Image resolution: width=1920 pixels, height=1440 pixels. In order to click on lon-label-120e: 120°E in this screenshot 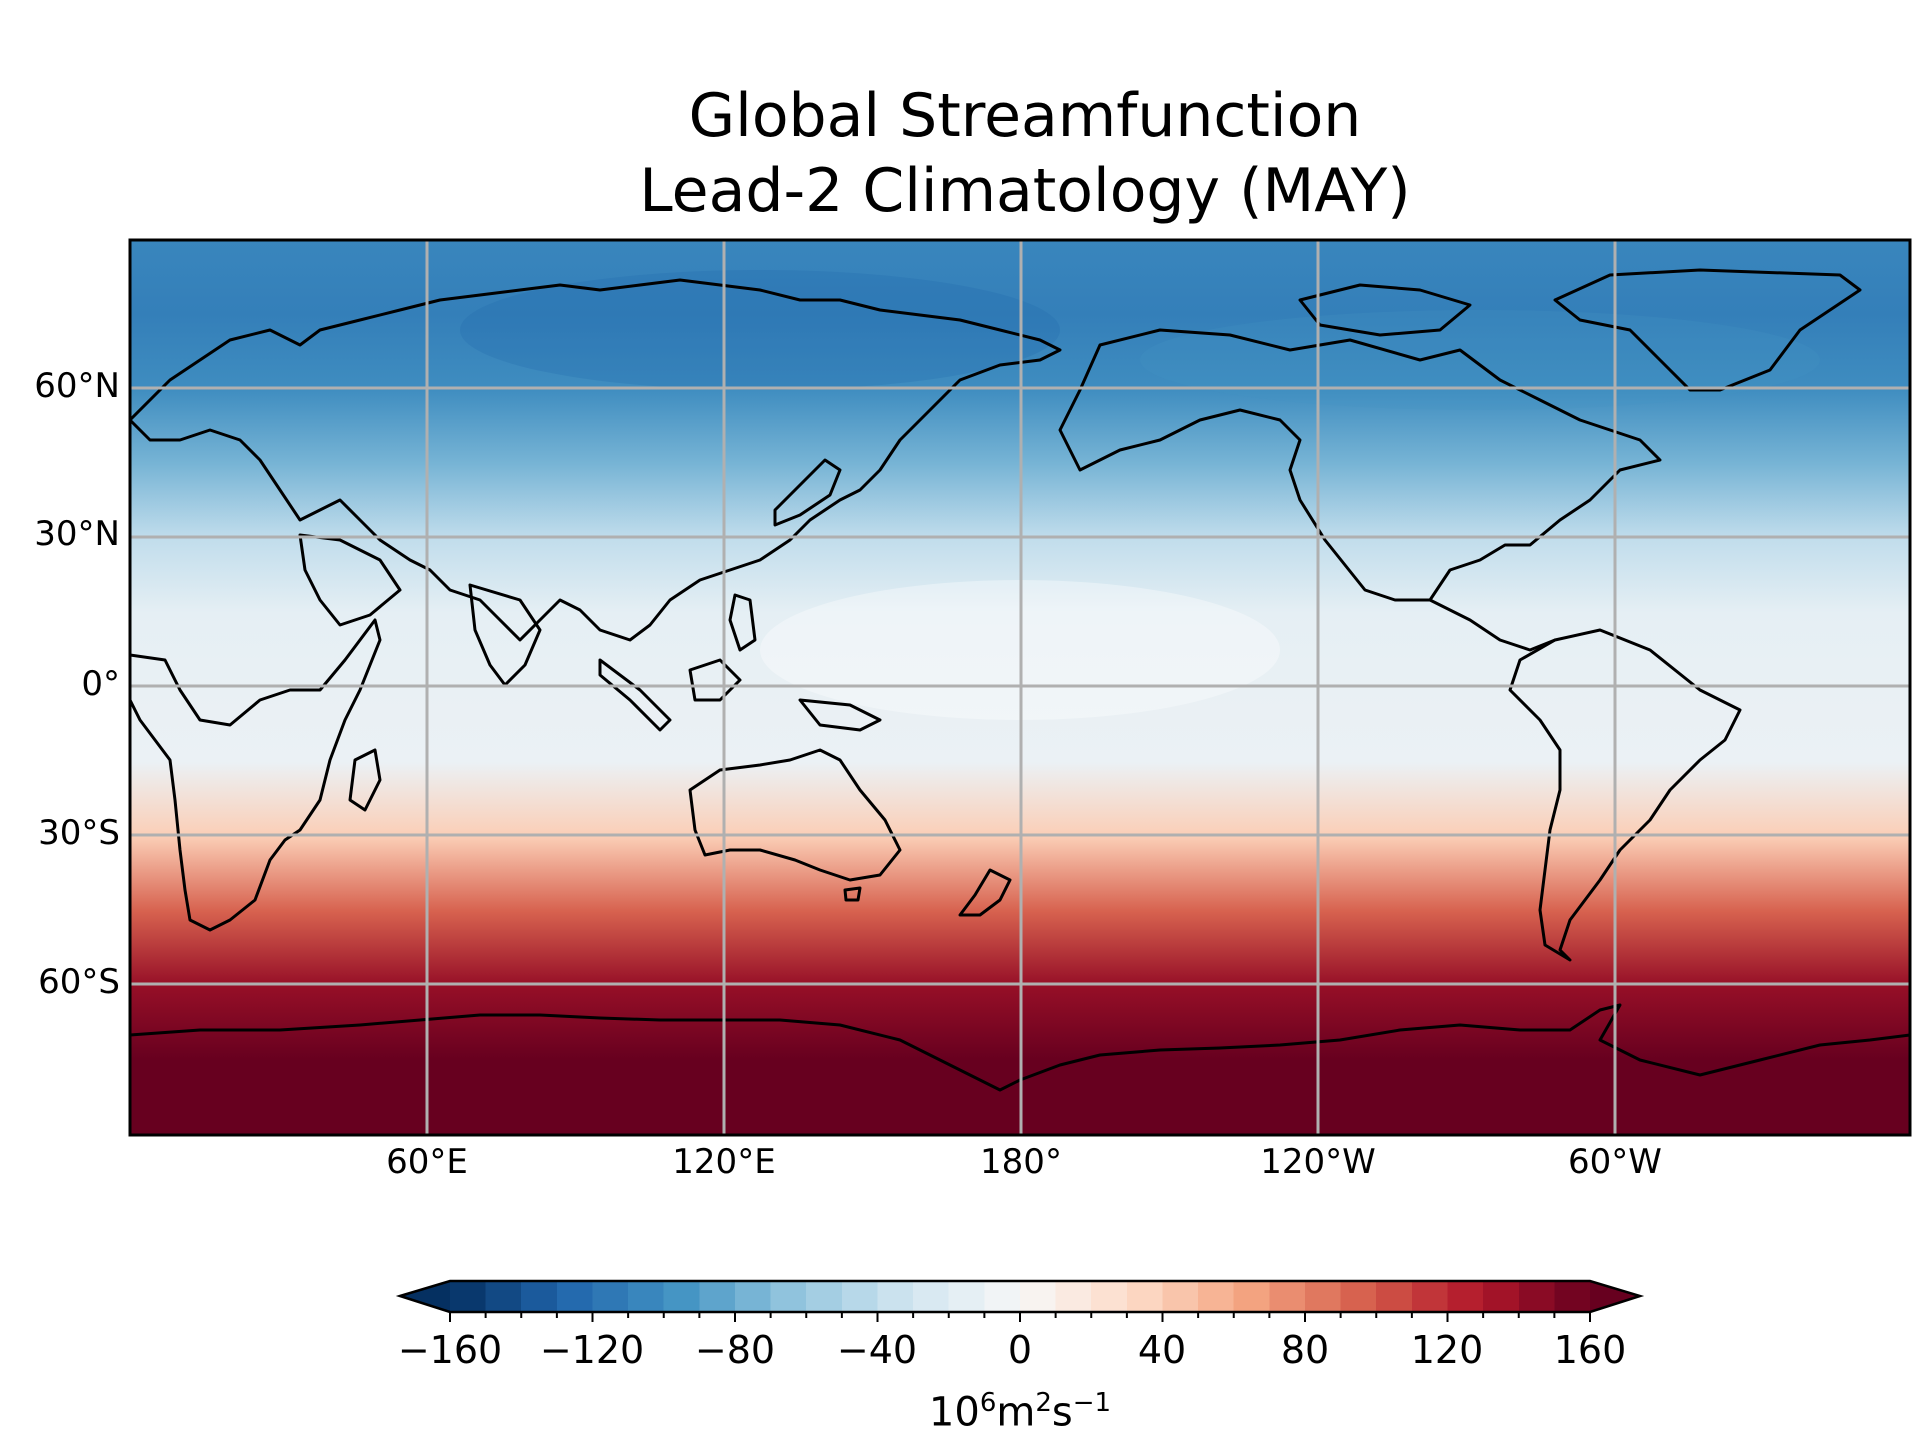, I will do `click(724, 1162)`.